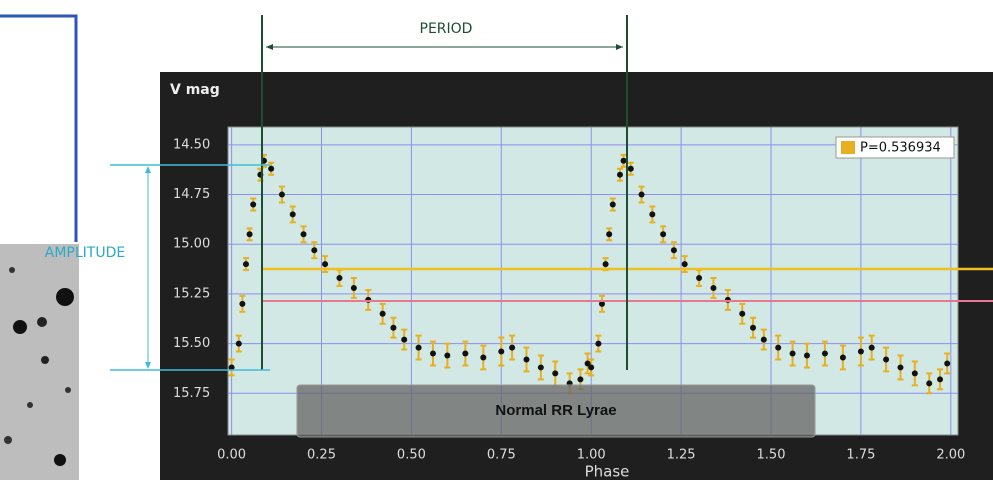 The height and width of the screenshot is (480, 993). What do you see at coordinates (191, 244) in the screenshot?
I see `y-tick-label: 15.00` at bounding box center [191, 244].